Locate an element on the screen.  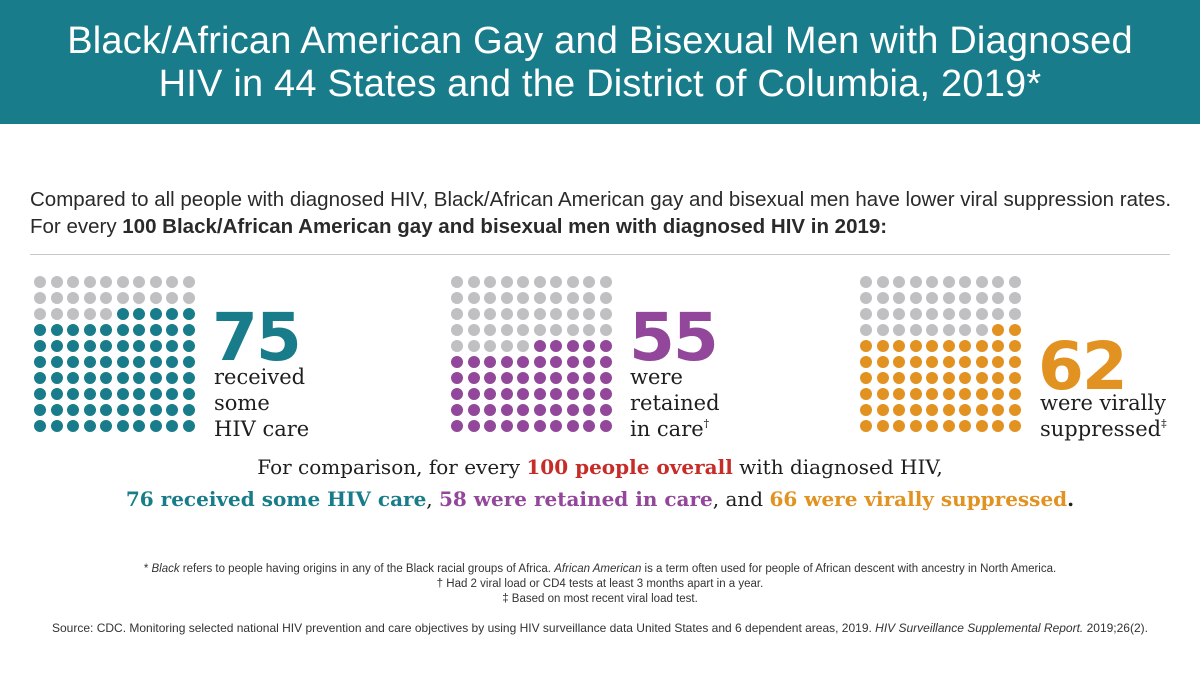
divider is located at coordinates (600, 254).